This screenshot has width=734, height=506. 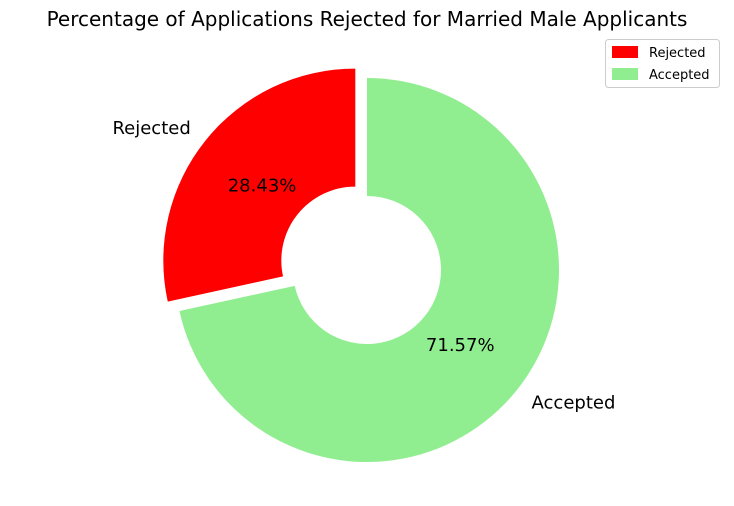 I want to click on legend-label-rejected: Rejected, so click(x=677, y=53).